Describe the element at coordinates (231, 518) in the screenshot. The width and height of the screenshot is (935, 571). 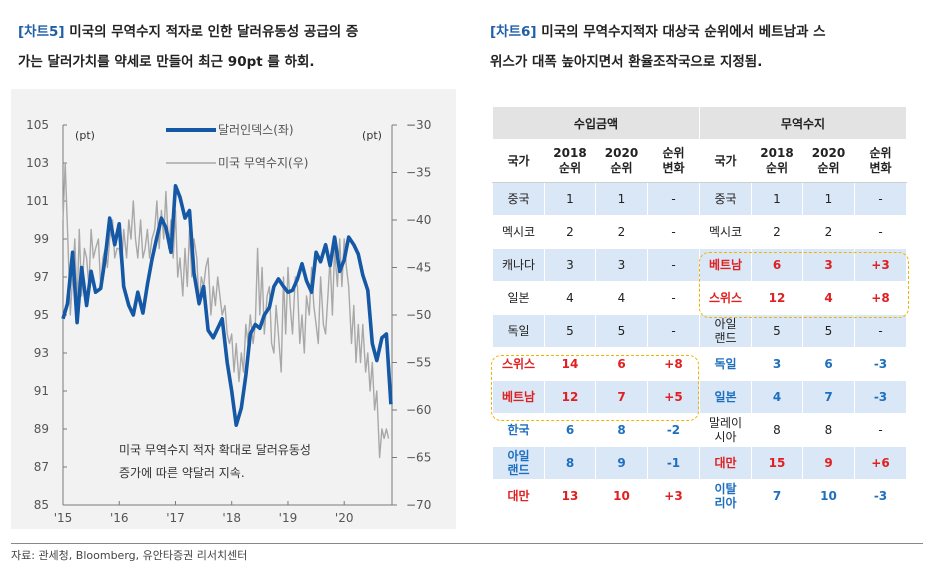
I see `x-axis-tick-label: '18` at that location.